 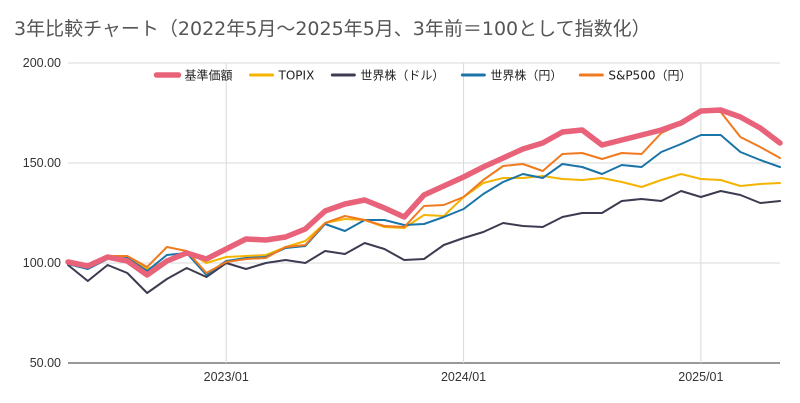 What do you see at coordinates (42, 63) in the screenshot?
I see `y-tick-label: 200.00` at bounding box center [42, 63].